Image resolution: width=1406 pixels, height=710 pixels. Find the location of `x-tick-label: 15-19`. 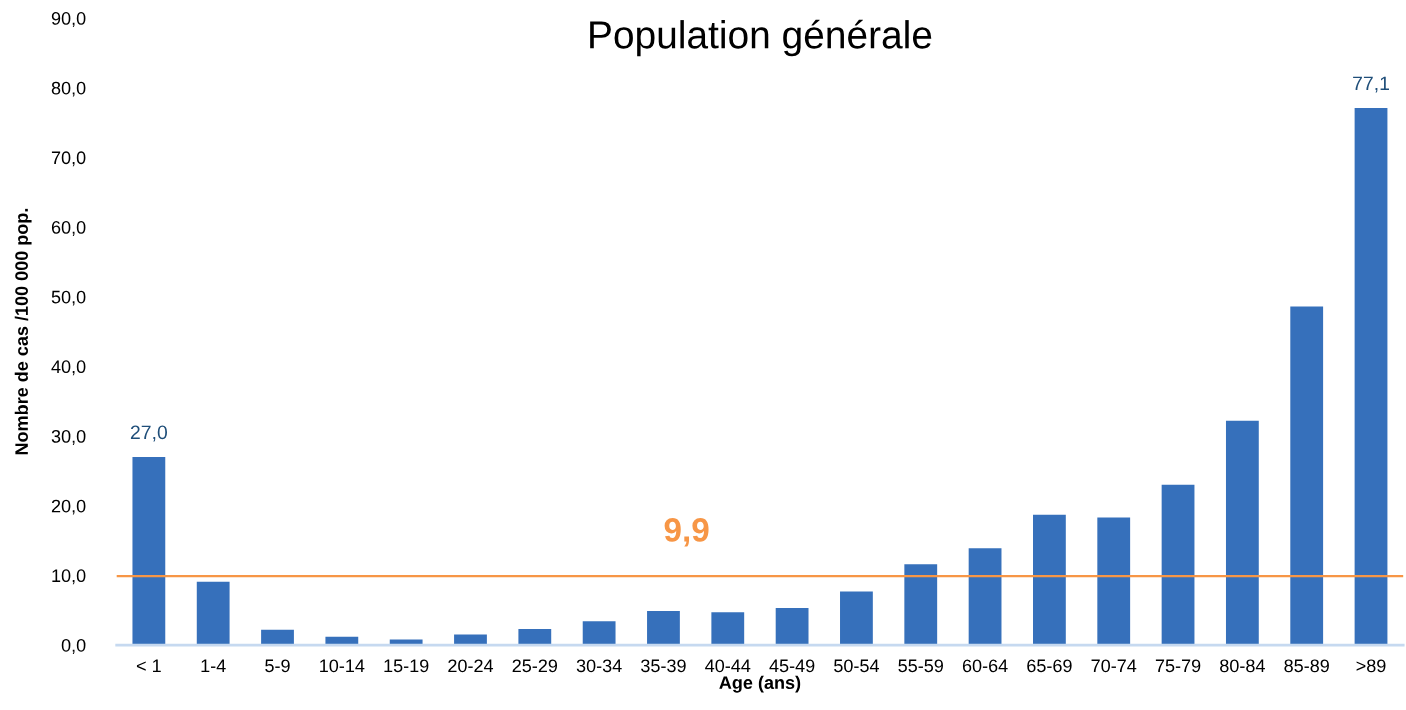

x-tick-label: 15-19 is located at coordinates (406, 666).